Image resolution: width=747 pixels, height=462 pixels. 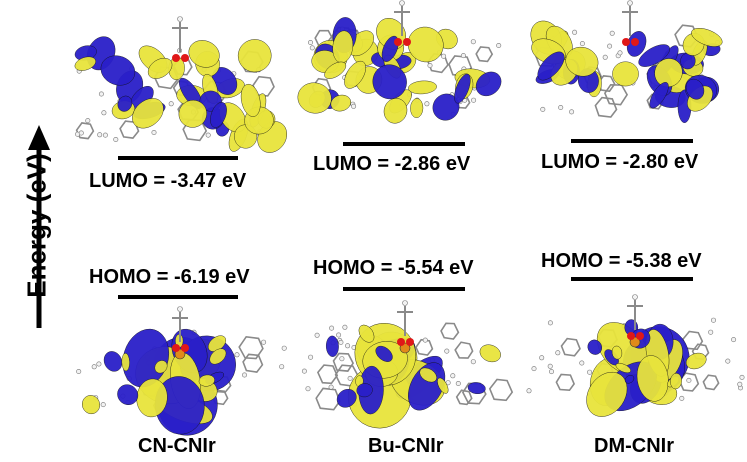 I want to click on homo-molecule-1-oxygen-atom, so click(x=401, y=342).